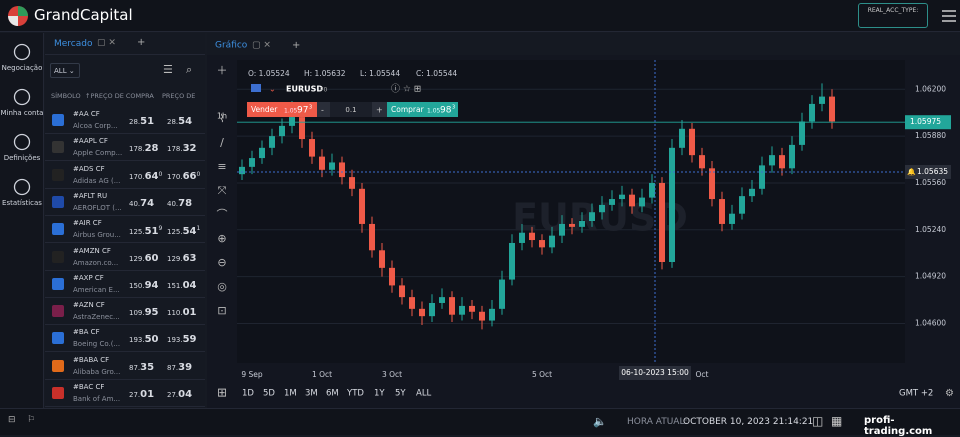 The width and height of the screenshot is (960, 437). Describe the element at coordinates (182, 149) in the screenshot. I see `price-value: 178.32` at that location.